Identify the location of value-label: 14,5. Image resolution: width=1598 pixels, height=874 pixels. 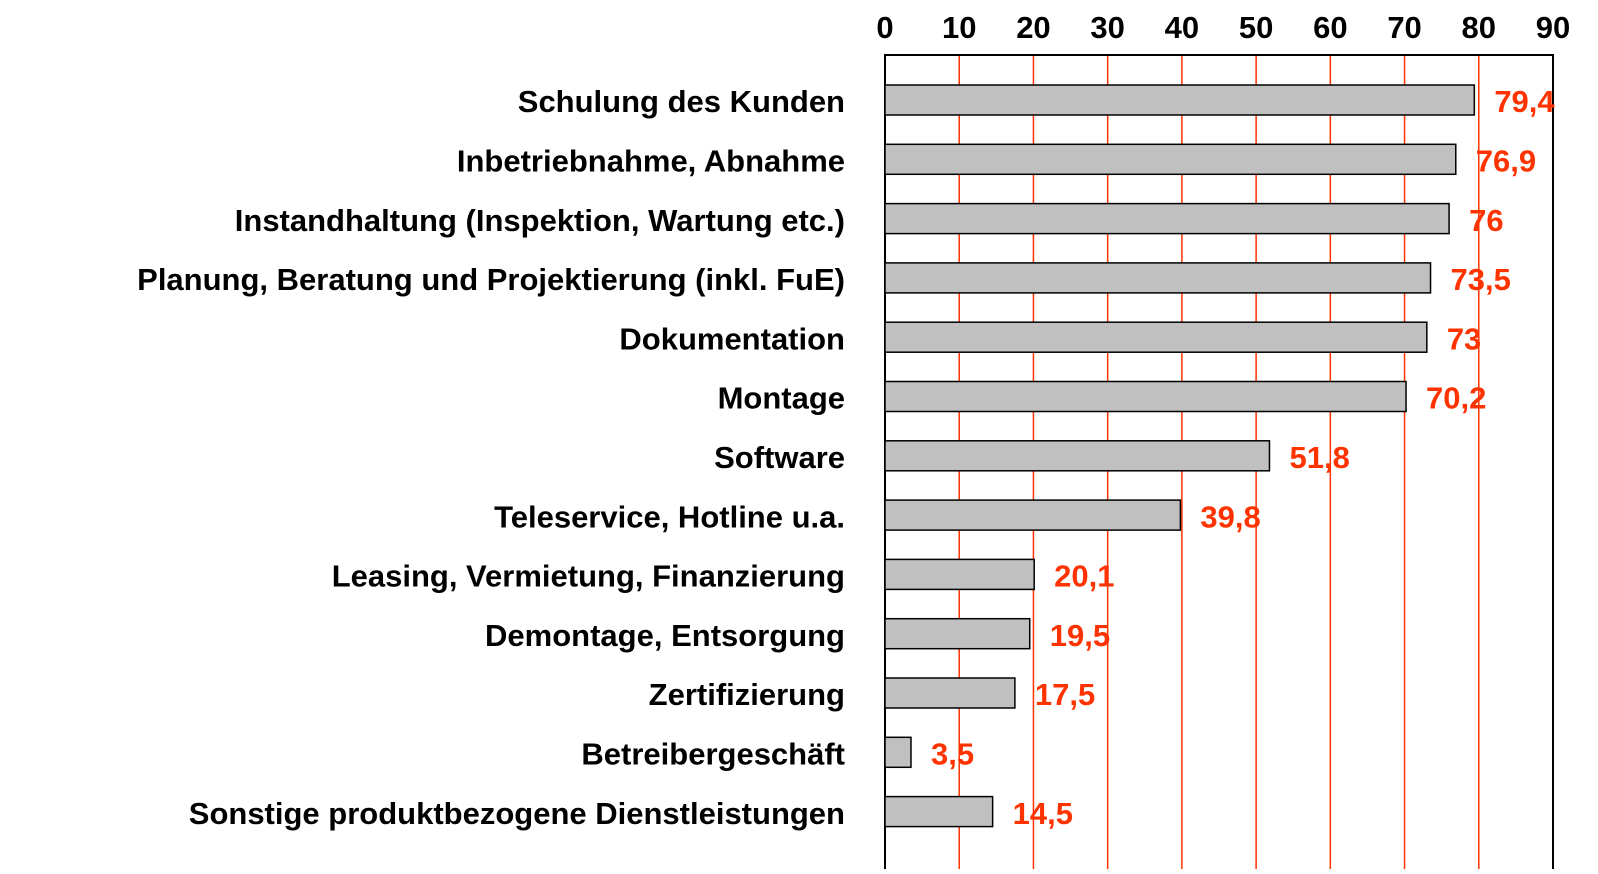
(1043, 813).